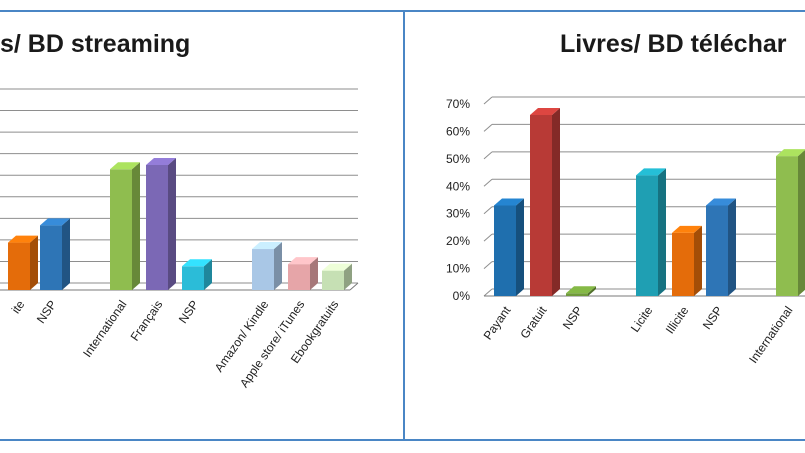  I want to click on y-tick-label: 0%, so click(462, 296).